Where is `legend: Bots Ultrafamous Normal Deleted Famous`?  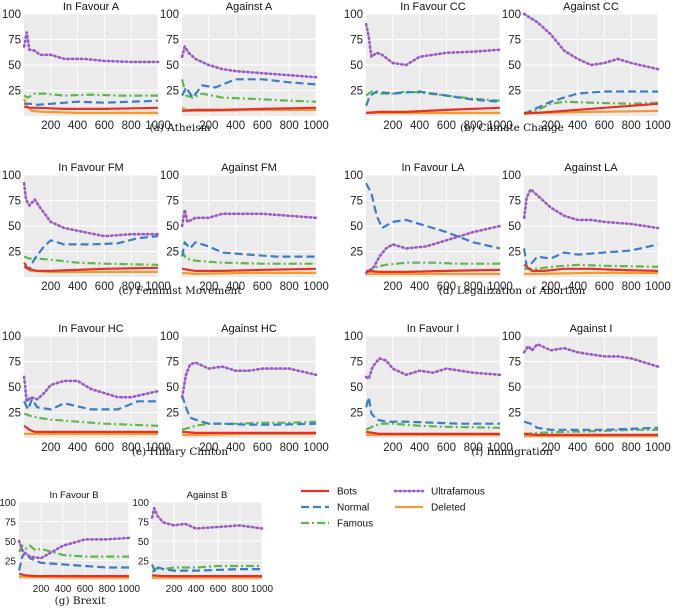 legend: Bots Ultrafamous Normal Deleted Famous is located at coordinates (393, 508).